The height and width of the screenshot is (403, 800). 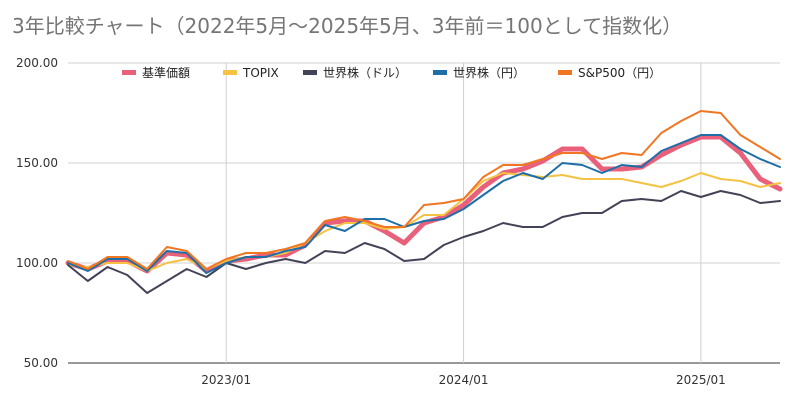 What do you see at coordinates (619, 73) in the screenshot?
I see `legend-label: S&P500（円）` at bounding box center [619, 73].